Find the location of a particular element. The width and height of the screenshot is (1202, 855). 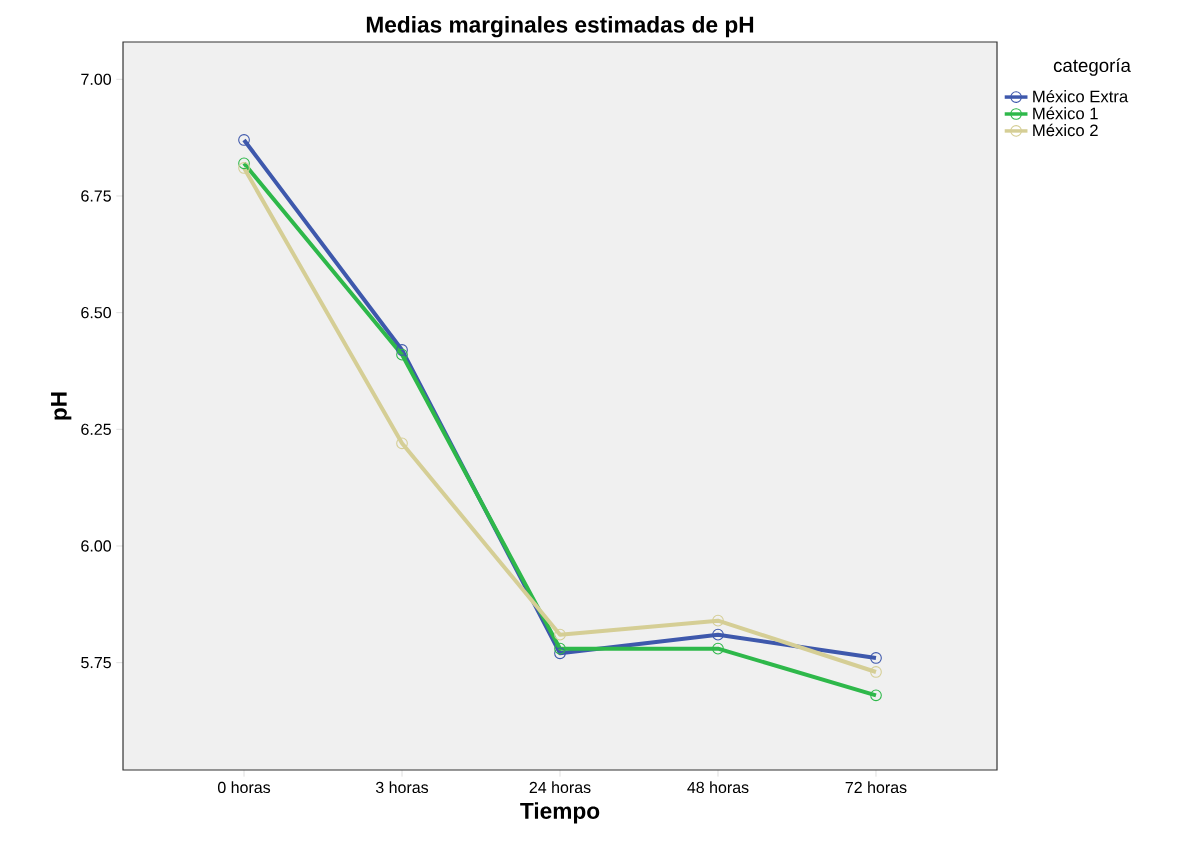

x-tick-label: 3 horas is located at coordinates (402, 787).